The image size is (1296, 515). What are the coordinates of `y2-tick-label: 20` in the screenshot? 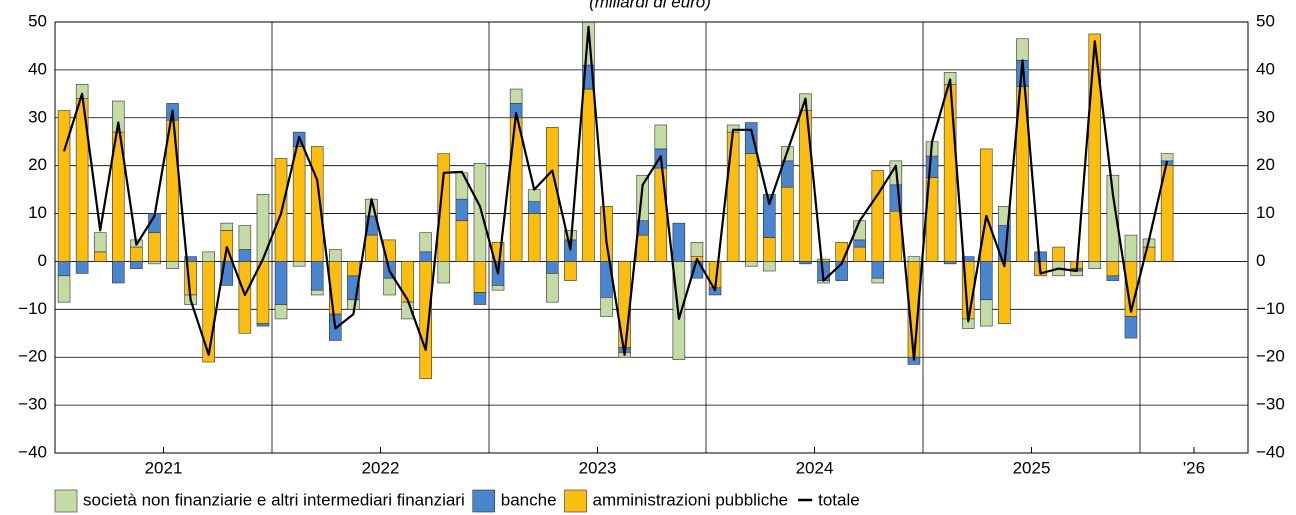 It's located at (1265, 164).